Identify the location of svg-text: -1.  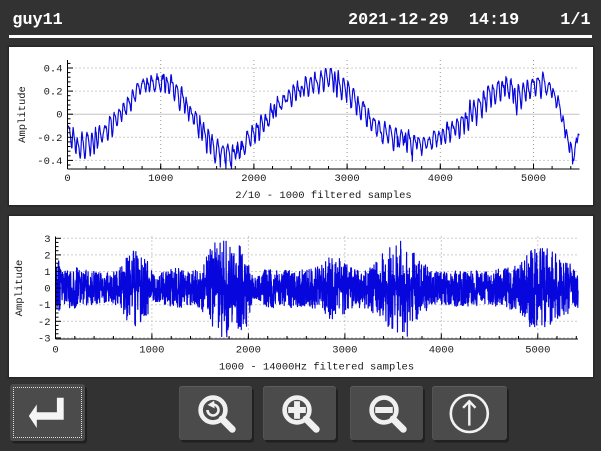
(44, 306).